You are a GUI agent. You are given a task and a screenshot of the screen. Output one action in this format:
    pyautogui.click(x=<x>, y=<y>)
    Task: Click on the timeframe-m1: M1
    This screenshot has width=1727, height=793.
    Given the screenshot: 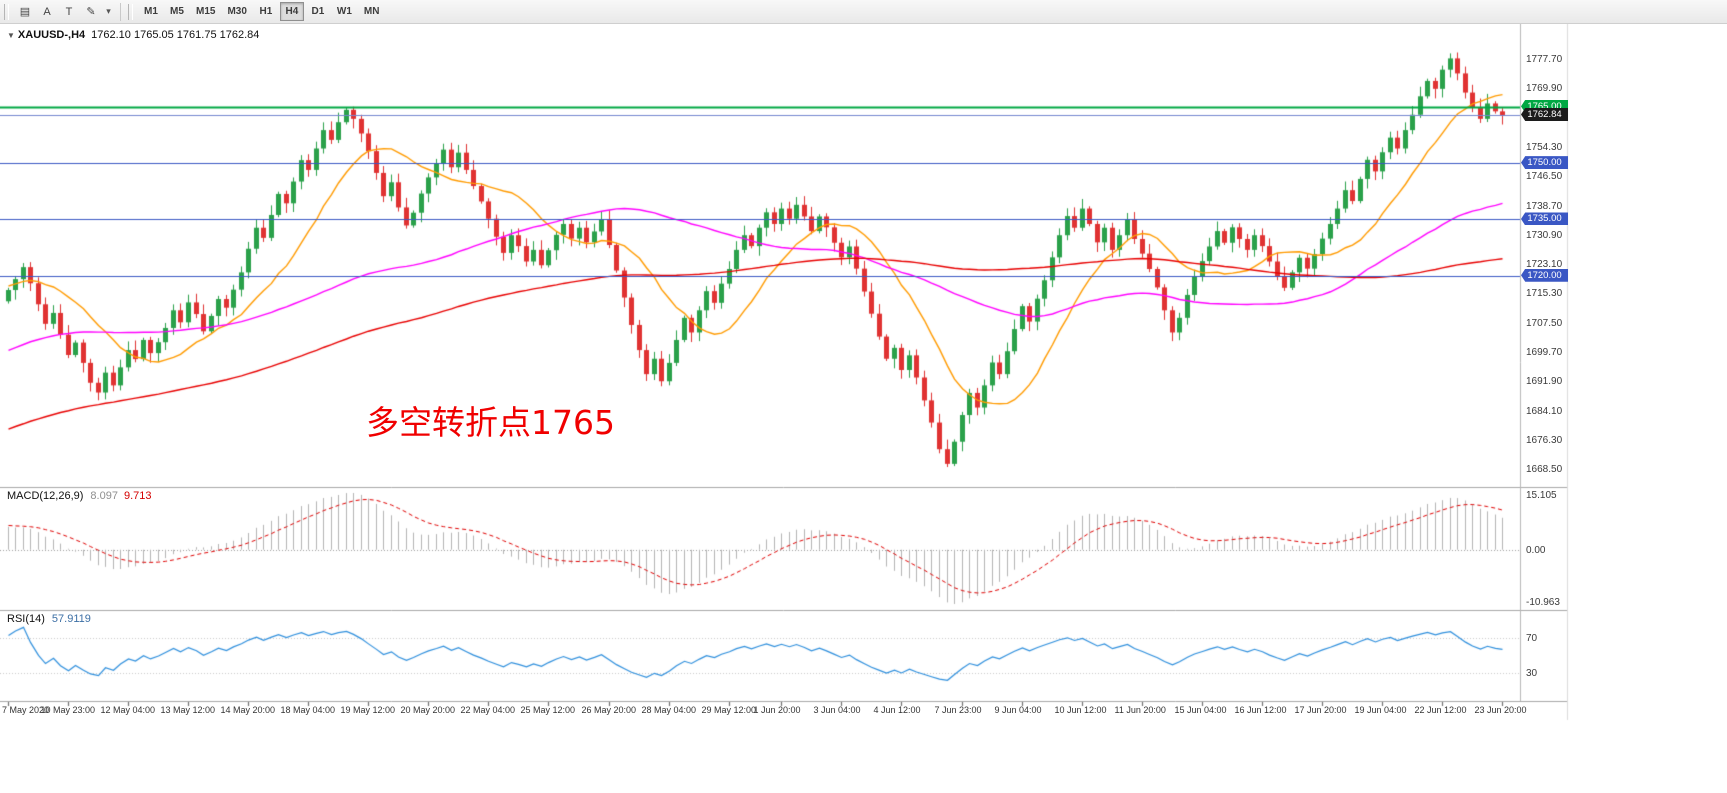 What is the action you would take?
    pyautogui.click(x=151, y=11)
    